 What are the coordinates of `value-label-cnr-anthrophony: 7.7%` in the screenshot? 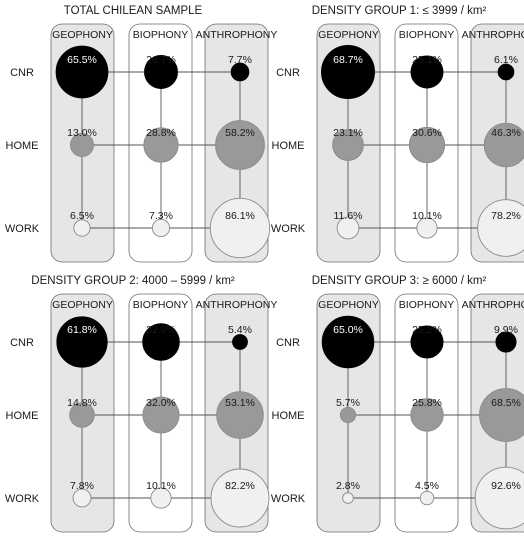 It's located at (240, 60).